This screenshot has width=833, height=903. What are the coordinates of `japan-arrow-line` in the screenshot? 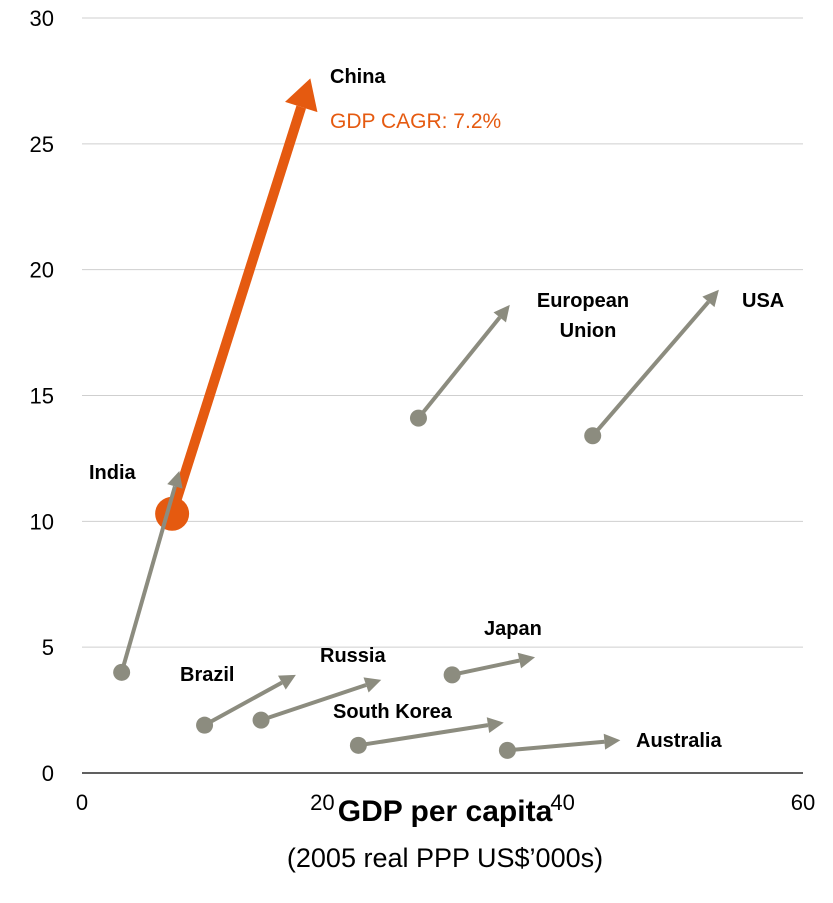 It's located at (485, 667).